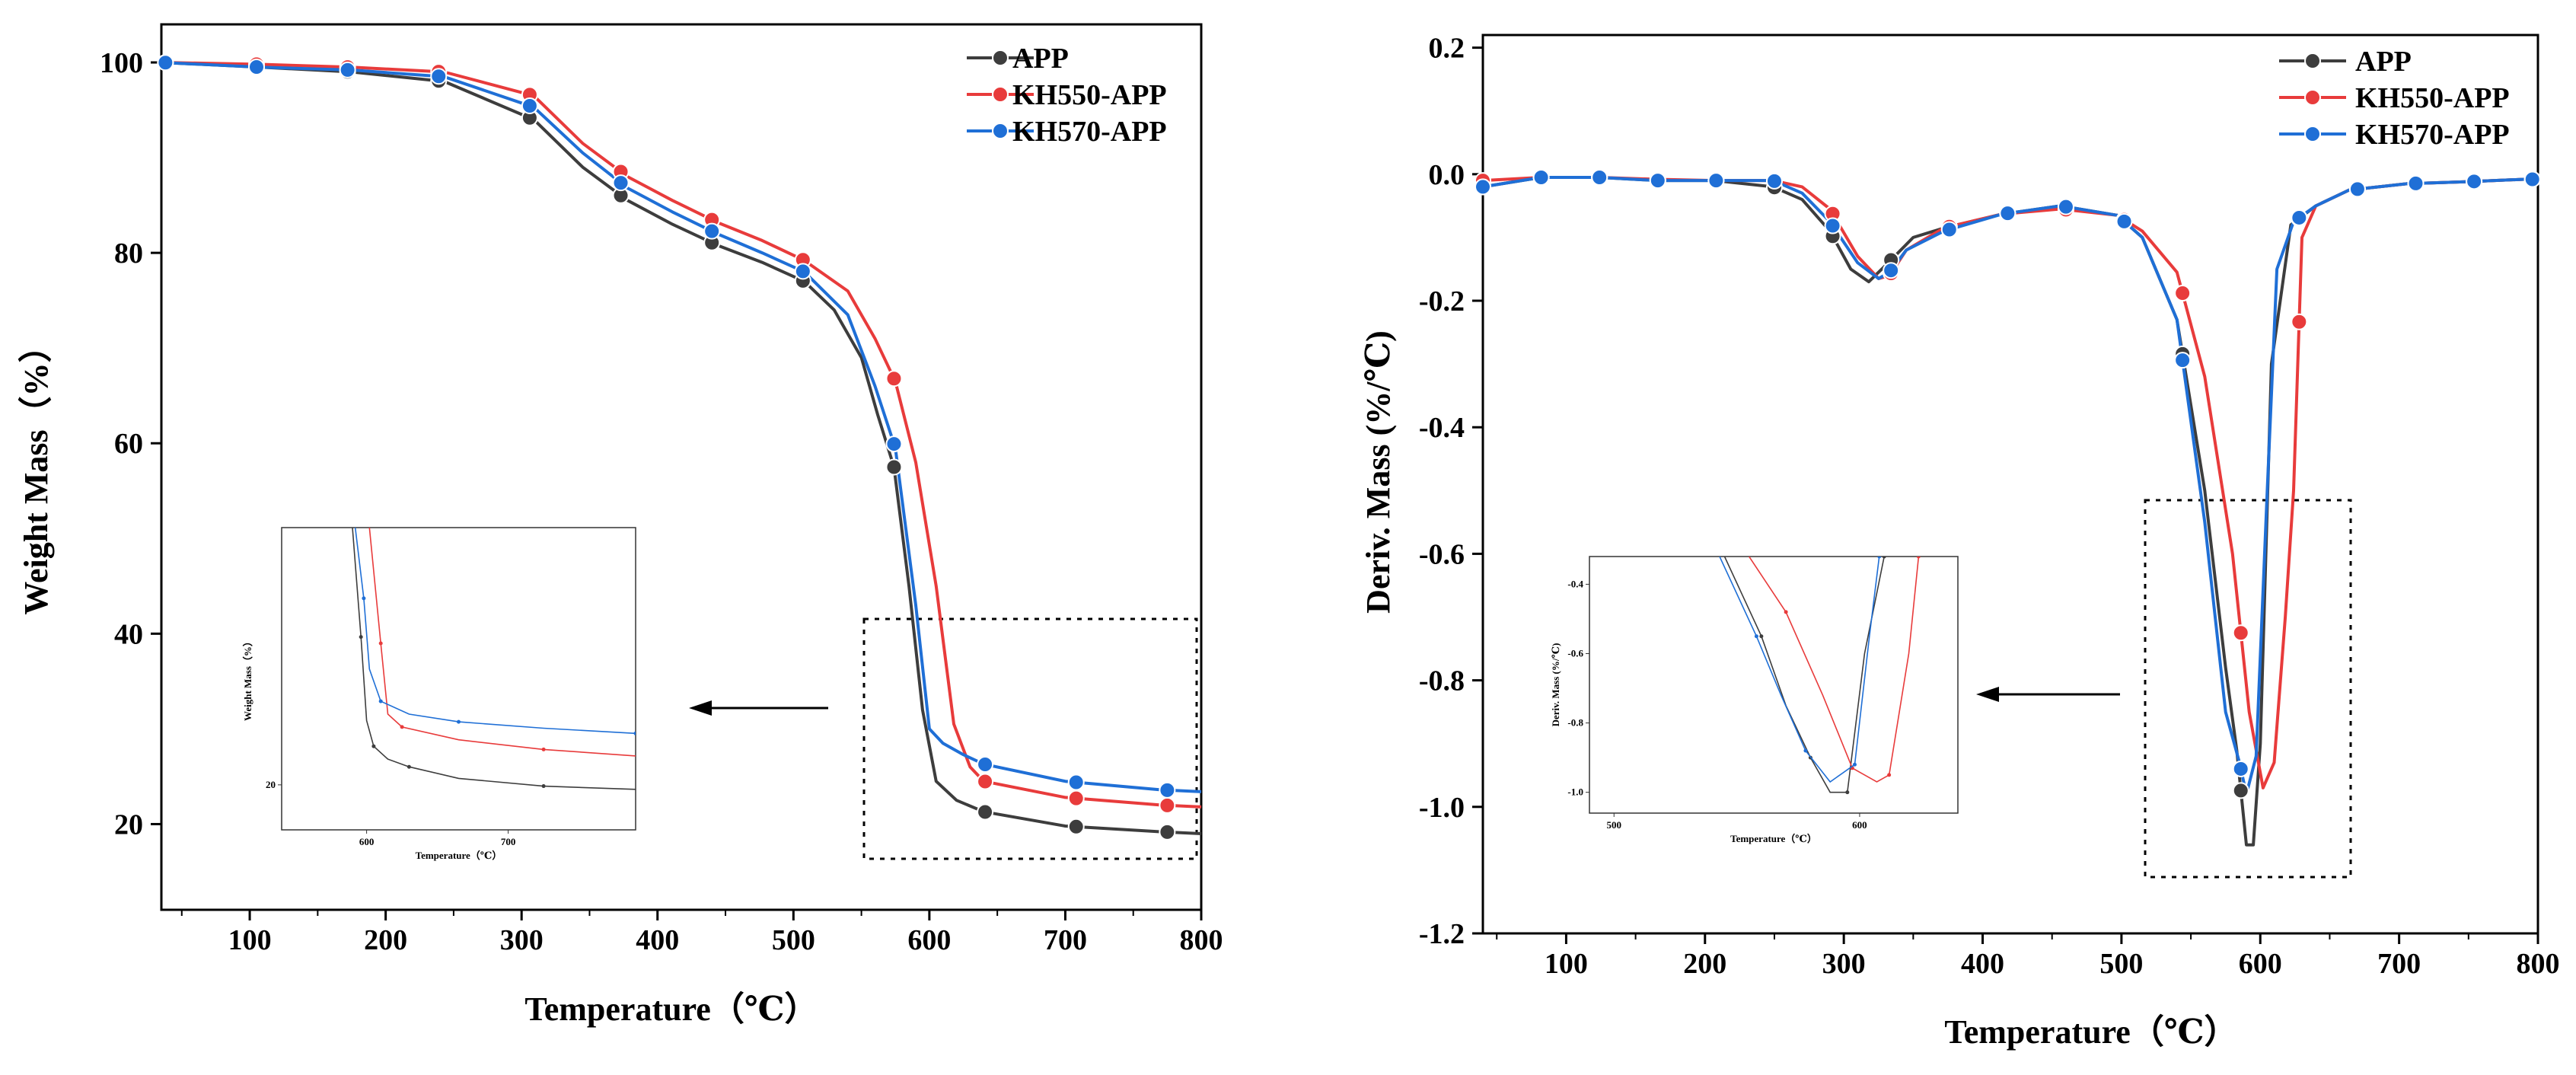  Describe the element at coordinates (509, 841) in the screenshot. I see `tga-inset-x-tick-label: 700` at that location.